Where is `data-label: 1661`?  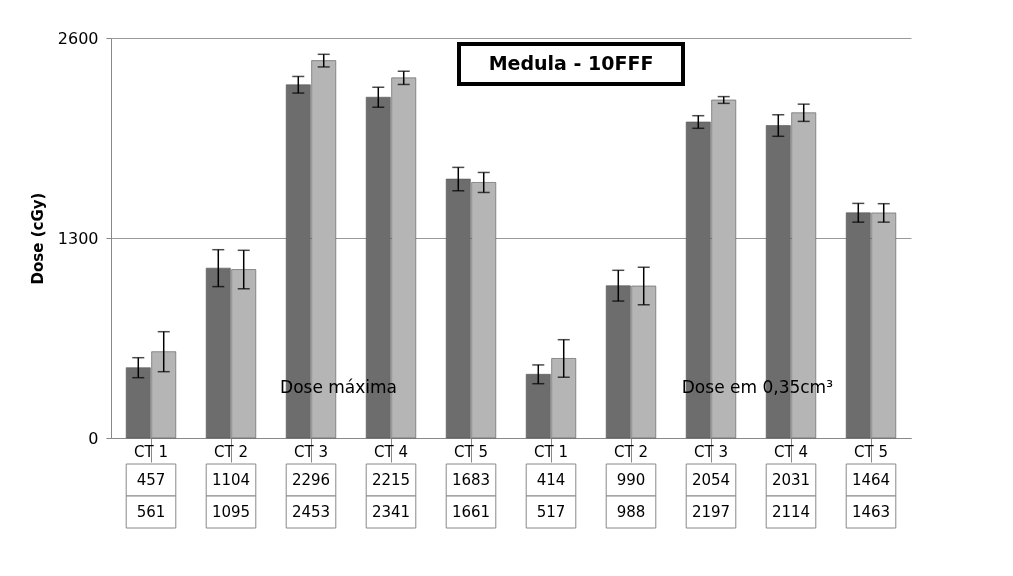
data-label: 1661 is located at coordinates (471, 512).